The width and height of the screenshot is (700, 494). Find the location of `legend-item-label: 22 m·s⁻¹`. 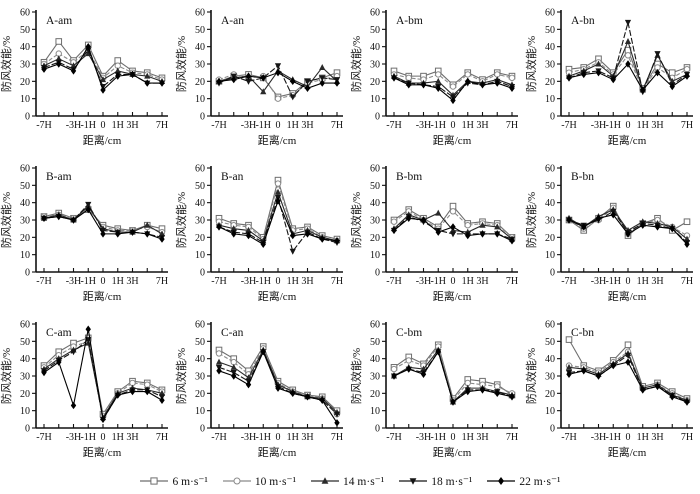

legend-item-label: 22 m·s⁻¹ is located at coordinates (540, 482).